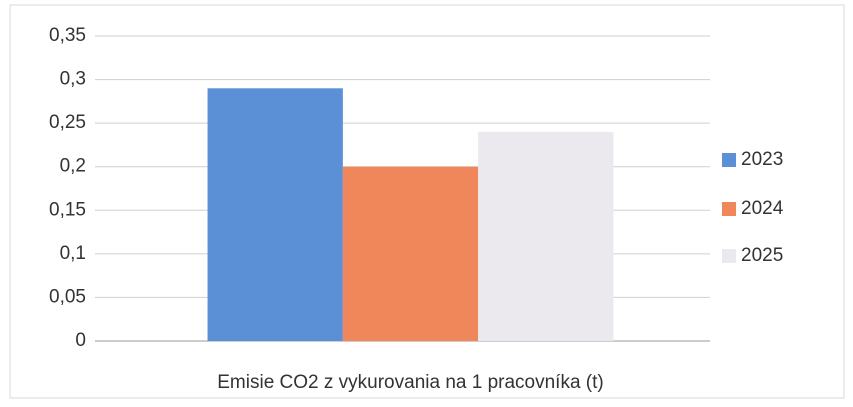 This screenshot has width=853, height=407. I want to click on legend-label: 2024, so click(762, 208).